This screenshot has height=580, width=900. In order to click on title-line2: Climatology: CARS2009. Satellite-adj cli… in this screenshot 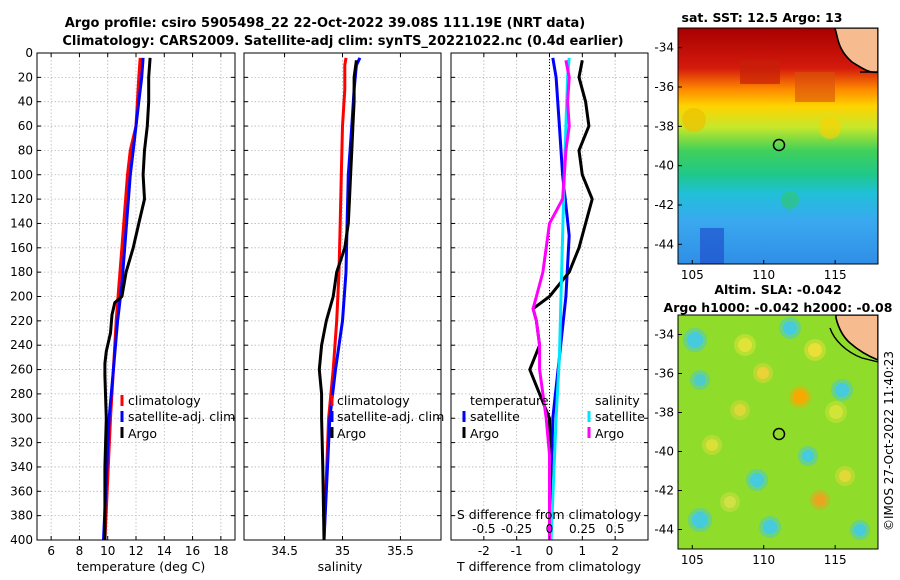, I will do `click(342, 41)`.